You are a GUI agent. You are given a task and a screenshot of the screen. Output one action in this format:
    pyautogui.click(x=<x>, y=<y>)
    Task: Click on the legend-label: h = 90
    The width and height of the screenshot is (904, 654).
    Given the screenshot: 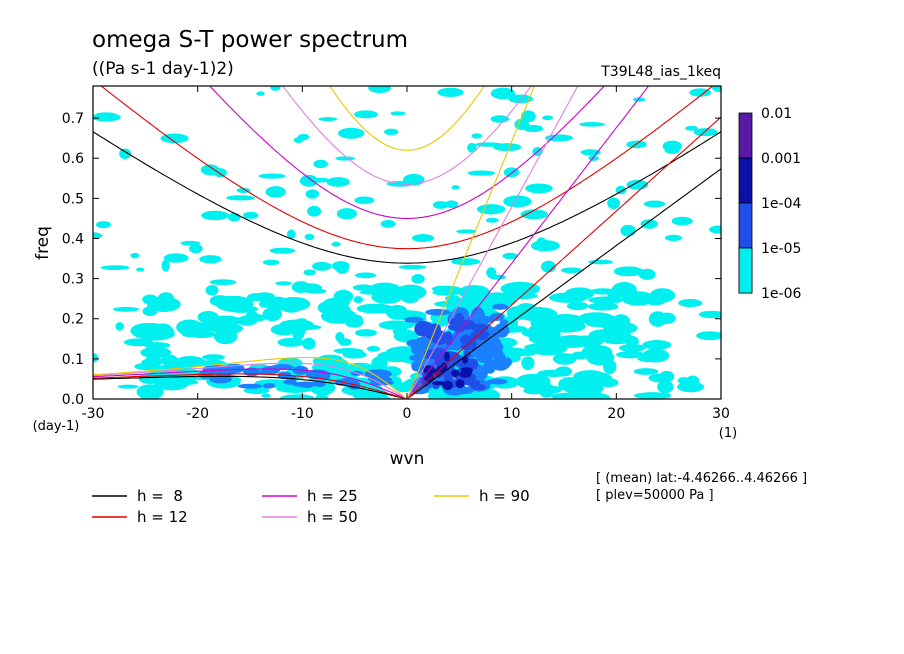 What is the action you would take?
    pyautogui.click(x=504, y=496)
    